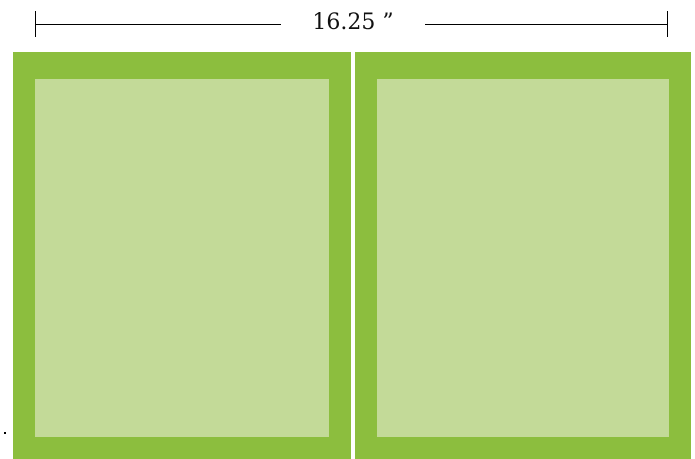  What do you see at coordinates (667, 24) in the screenshot?
I see `dimension-tick-right` at bounding box center [667, 24].